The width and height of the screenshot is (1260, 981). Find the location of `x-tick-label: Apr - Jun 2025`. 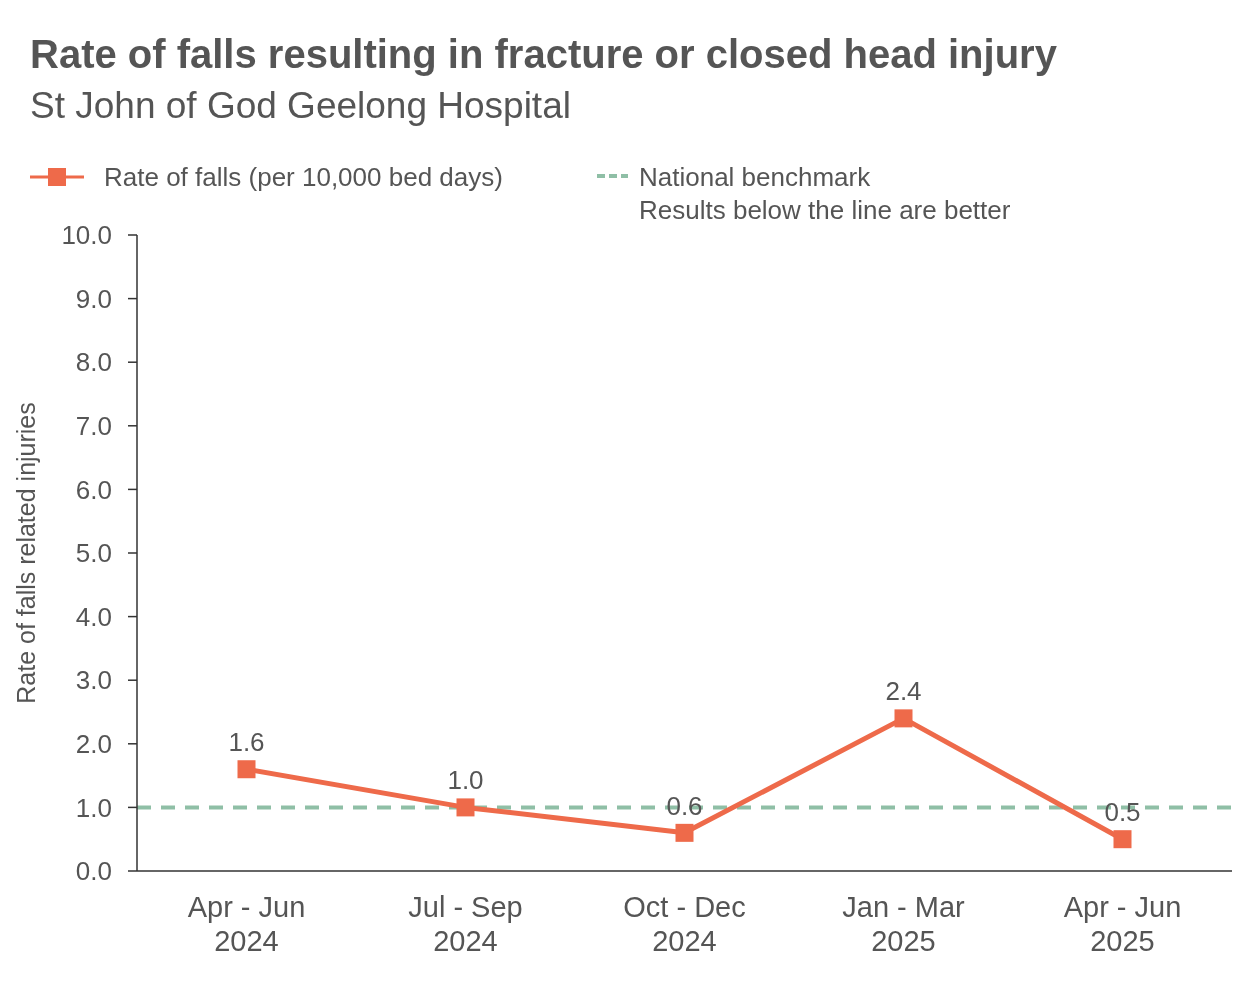

x-tick-label: Apr - Jun 2025 is located at coordinates (1122, 924).